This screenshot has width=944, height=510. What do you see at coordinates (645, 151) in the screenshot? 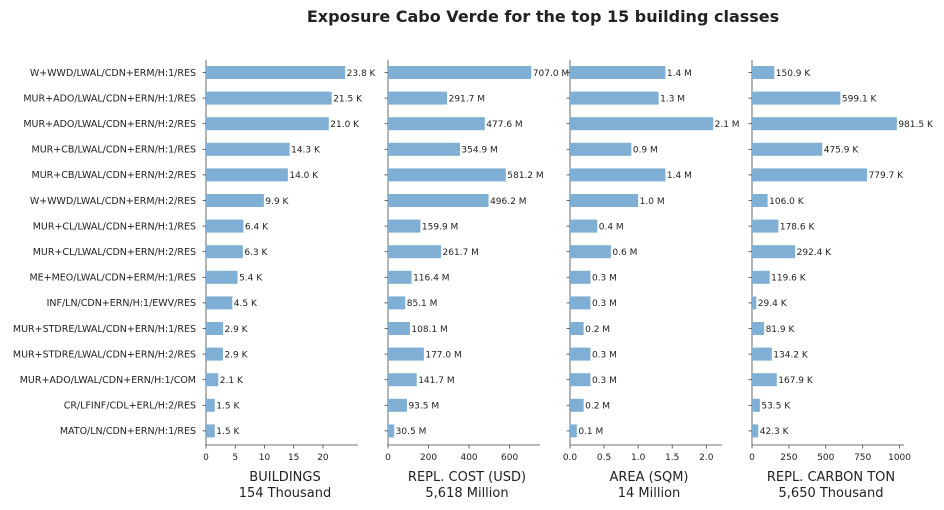
I see `data-label: 0.9 M` at bounding box center [645, 151].